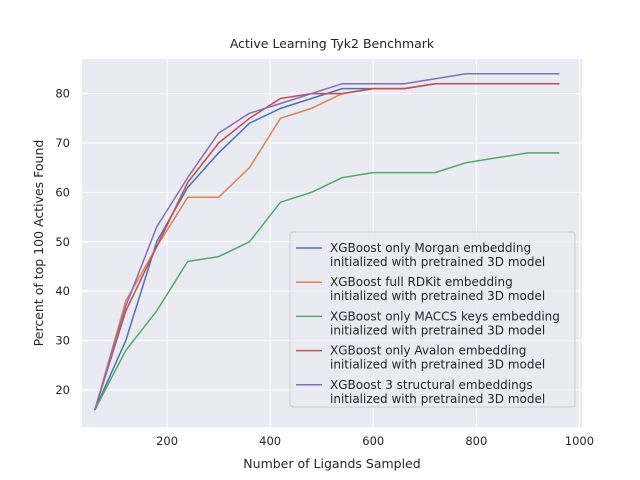 The height and width of the screenshot is (480, 640). What do you see at coordinates (62, 192) in the screenshot?
I see `y-tick-label: 60` at bounding box center [62, 192].